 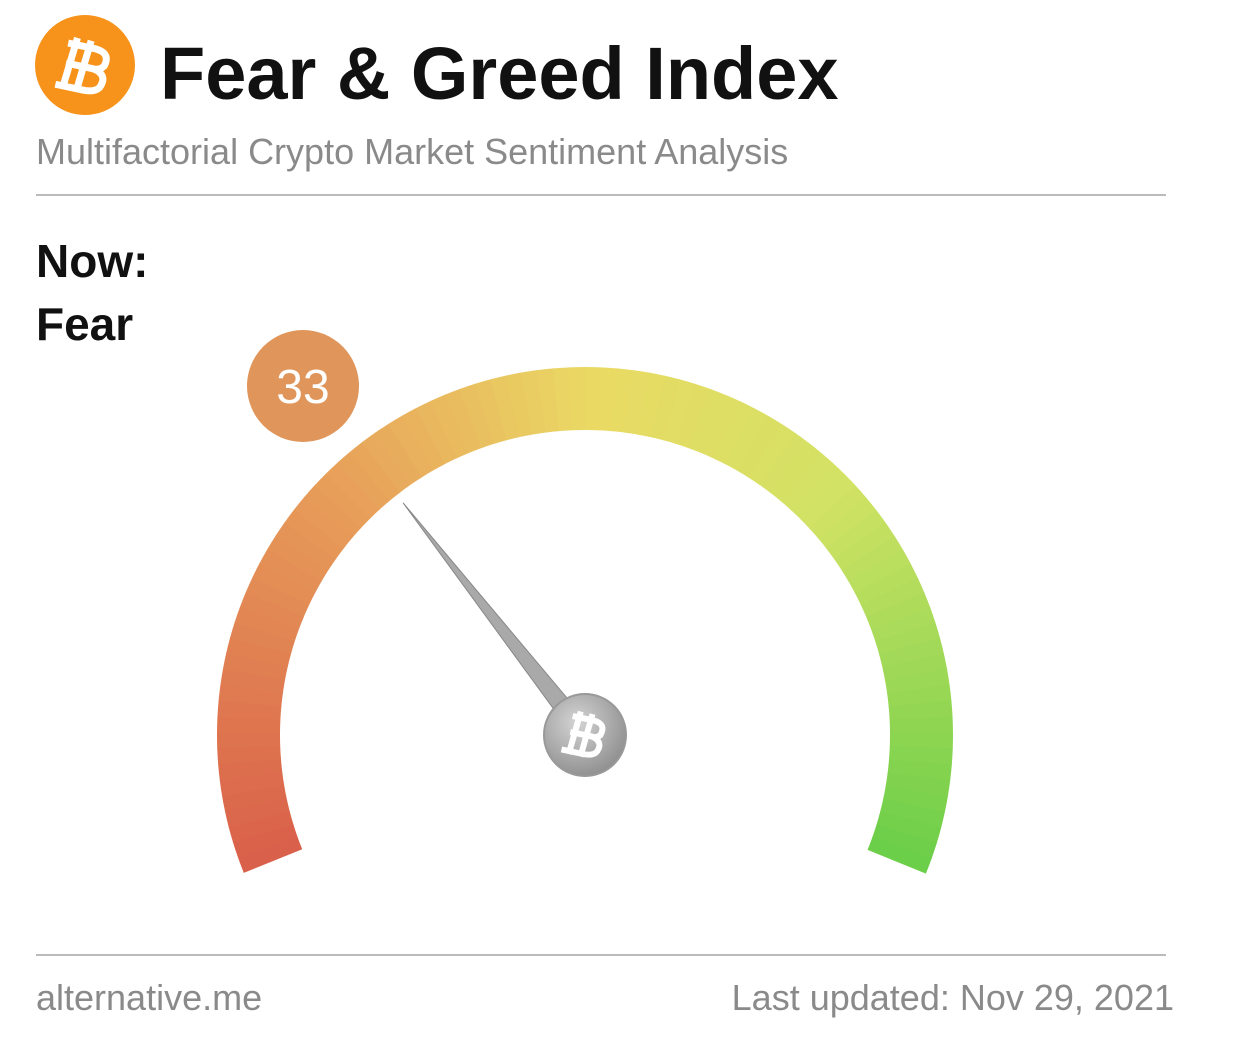 What do you see at coordinates (499, 73) in the screenshot?
I see `title: Fear & Greed Index` at bounding box center [499, 73].